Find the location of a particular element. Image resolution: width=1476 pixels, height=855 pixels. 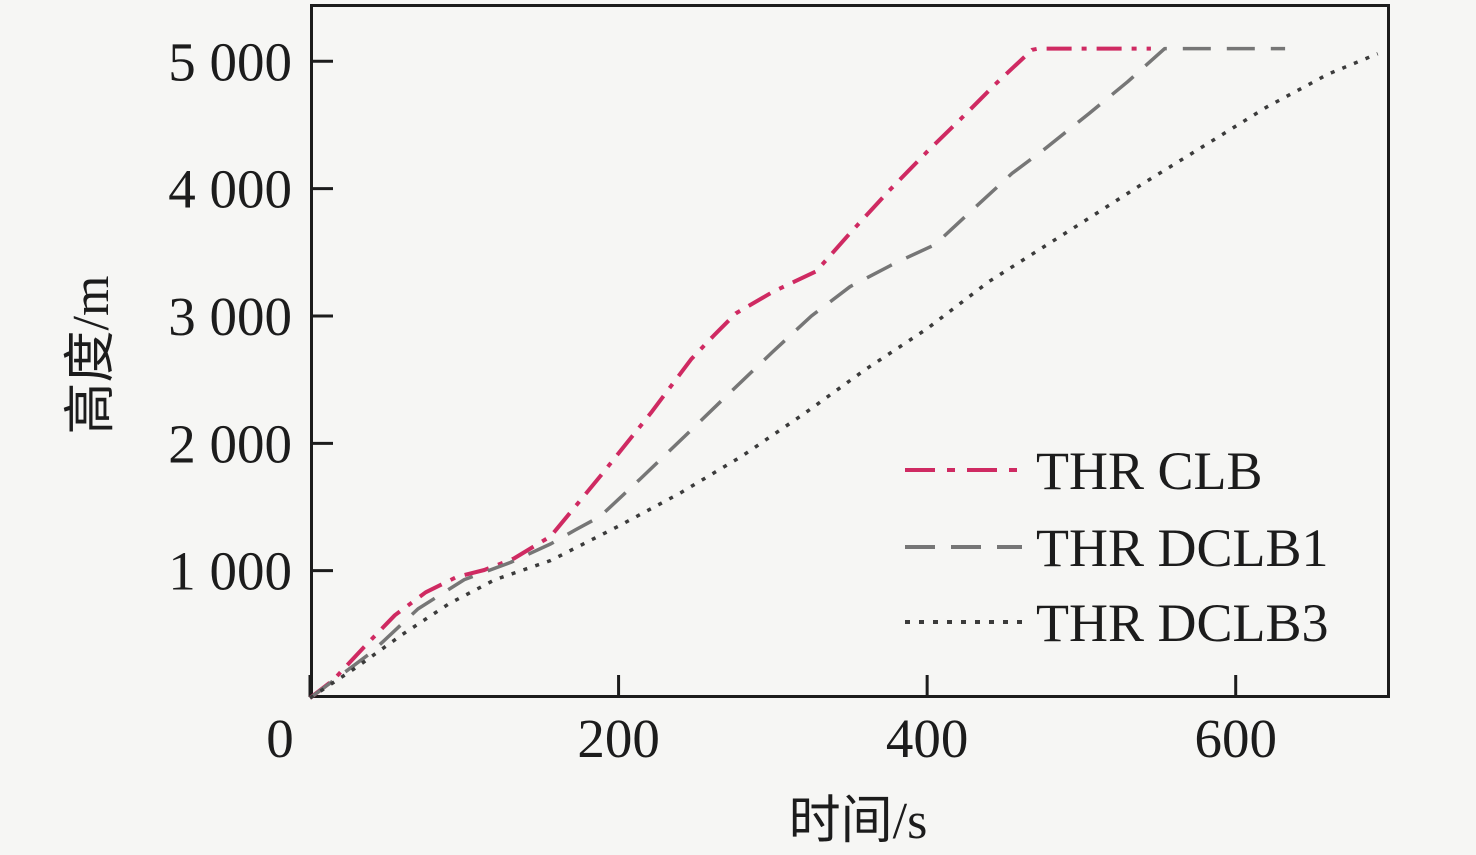

y-axis-title: 高度/m is located at coordinates (91, 355).